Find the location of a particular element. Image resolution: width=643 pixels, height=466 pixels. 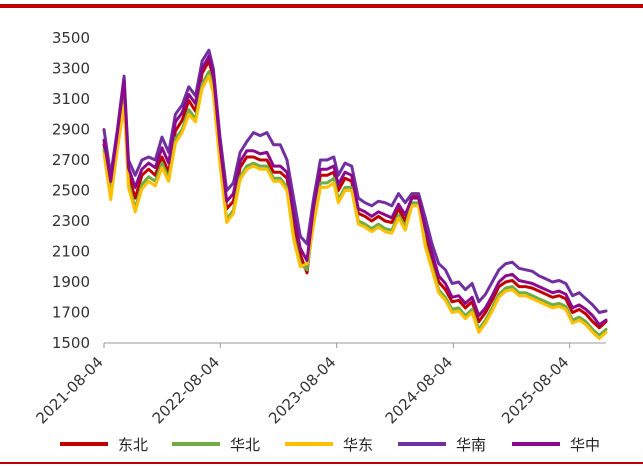

y-tick-label: 2900 is located at coordinates (71, 130).